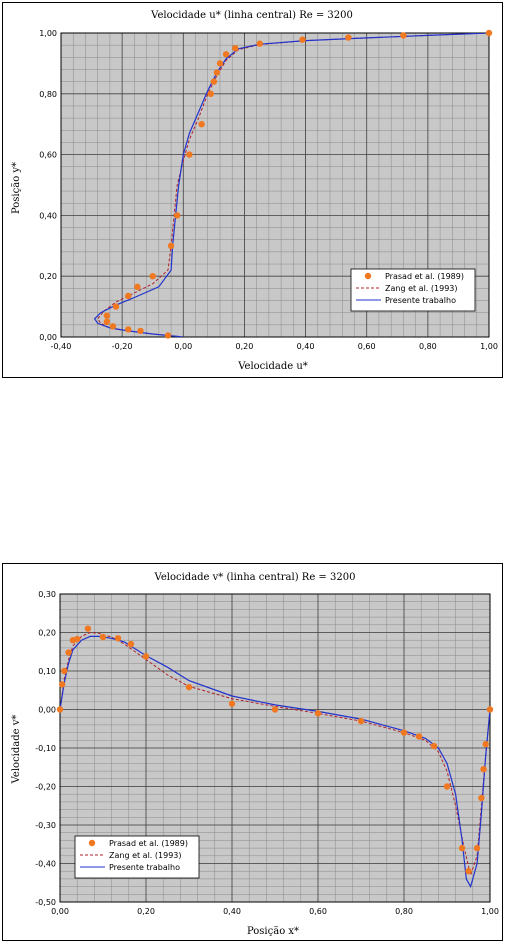 Image resolution: width=505 pixels, height=941 pixels. What do you see at coordinates (251, 15) in the screenshot?
I see `chart-title: Velocidade u* (linha central) Re = 3200` at bounding box center [251, 15].